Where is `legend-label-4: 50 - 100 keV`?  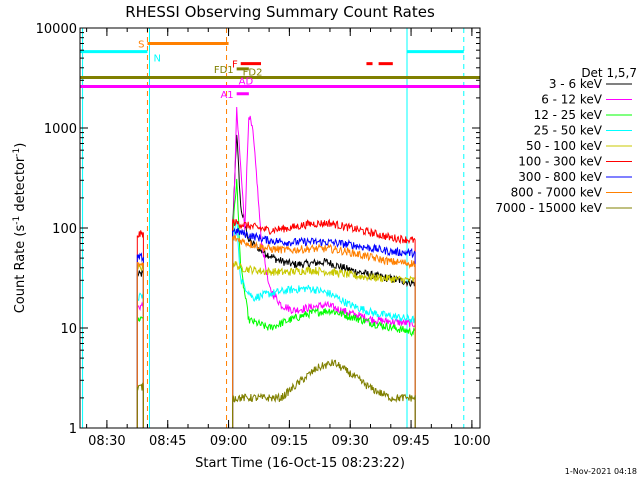 legend-label-4: 50 - 100 keV is located at coordinates (564, 146).